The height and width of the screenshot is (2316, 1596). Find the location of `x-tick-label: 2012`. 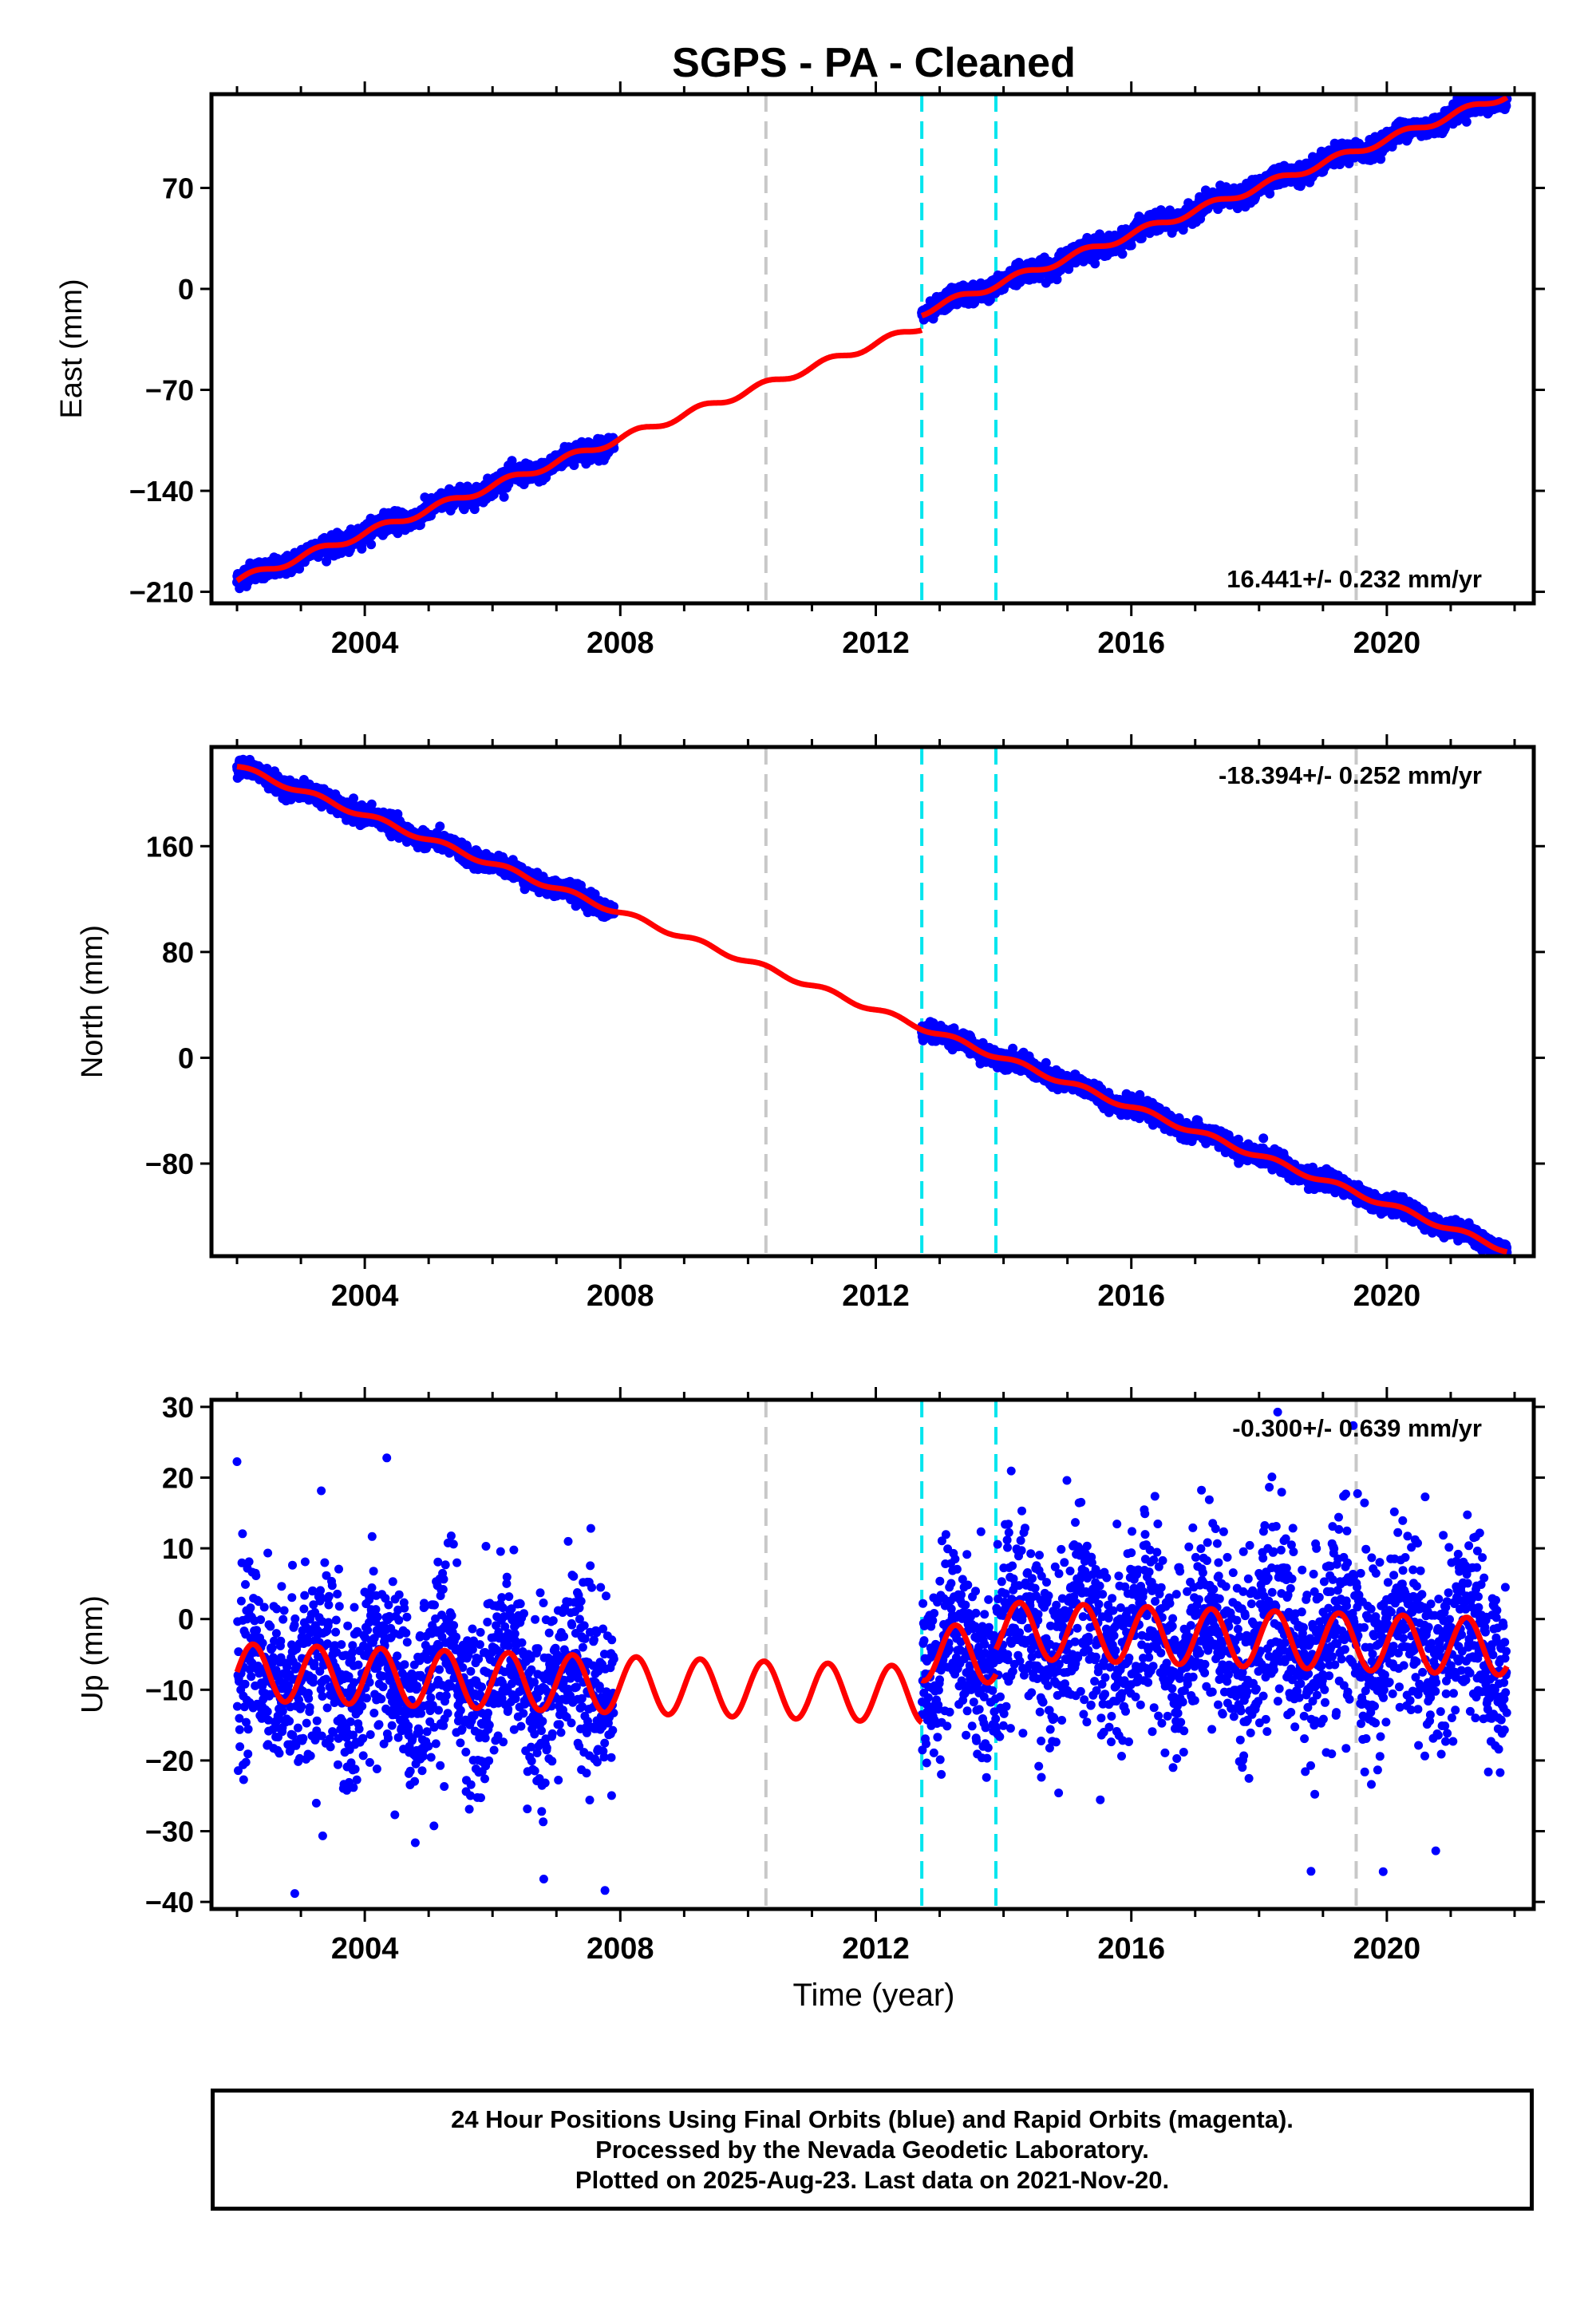

x-tick-label: 2012 is located at coordinates (876, 643).